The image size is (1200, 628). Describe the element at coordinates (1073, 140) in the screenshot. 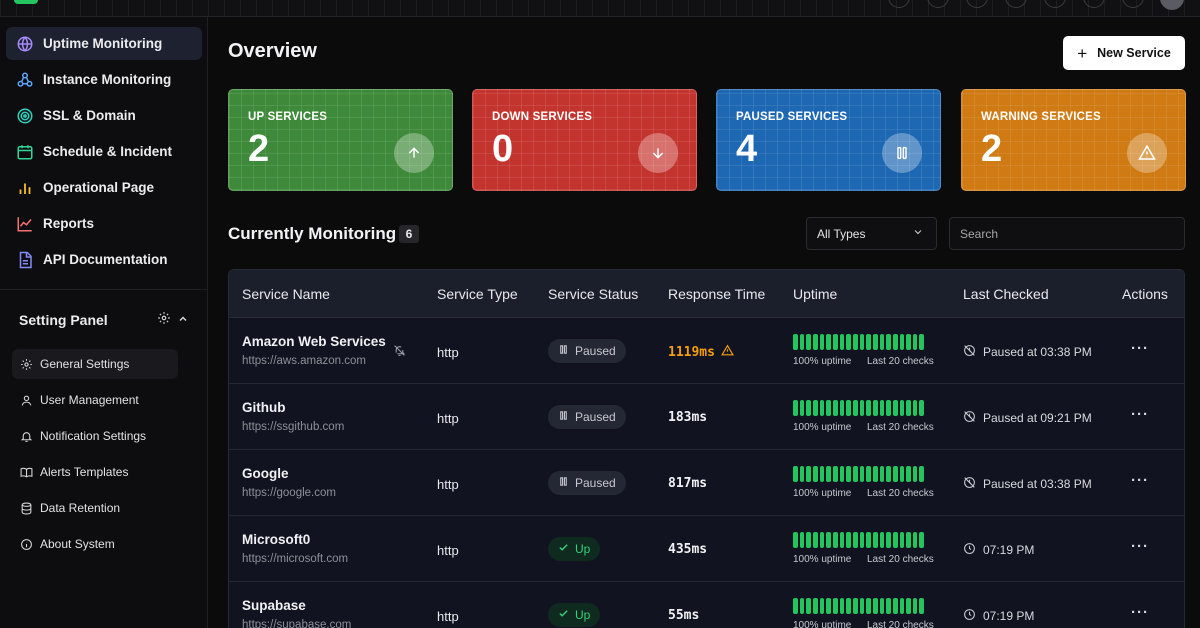

I see `warning-services-card: WARNING SERVICES 2` at that location.